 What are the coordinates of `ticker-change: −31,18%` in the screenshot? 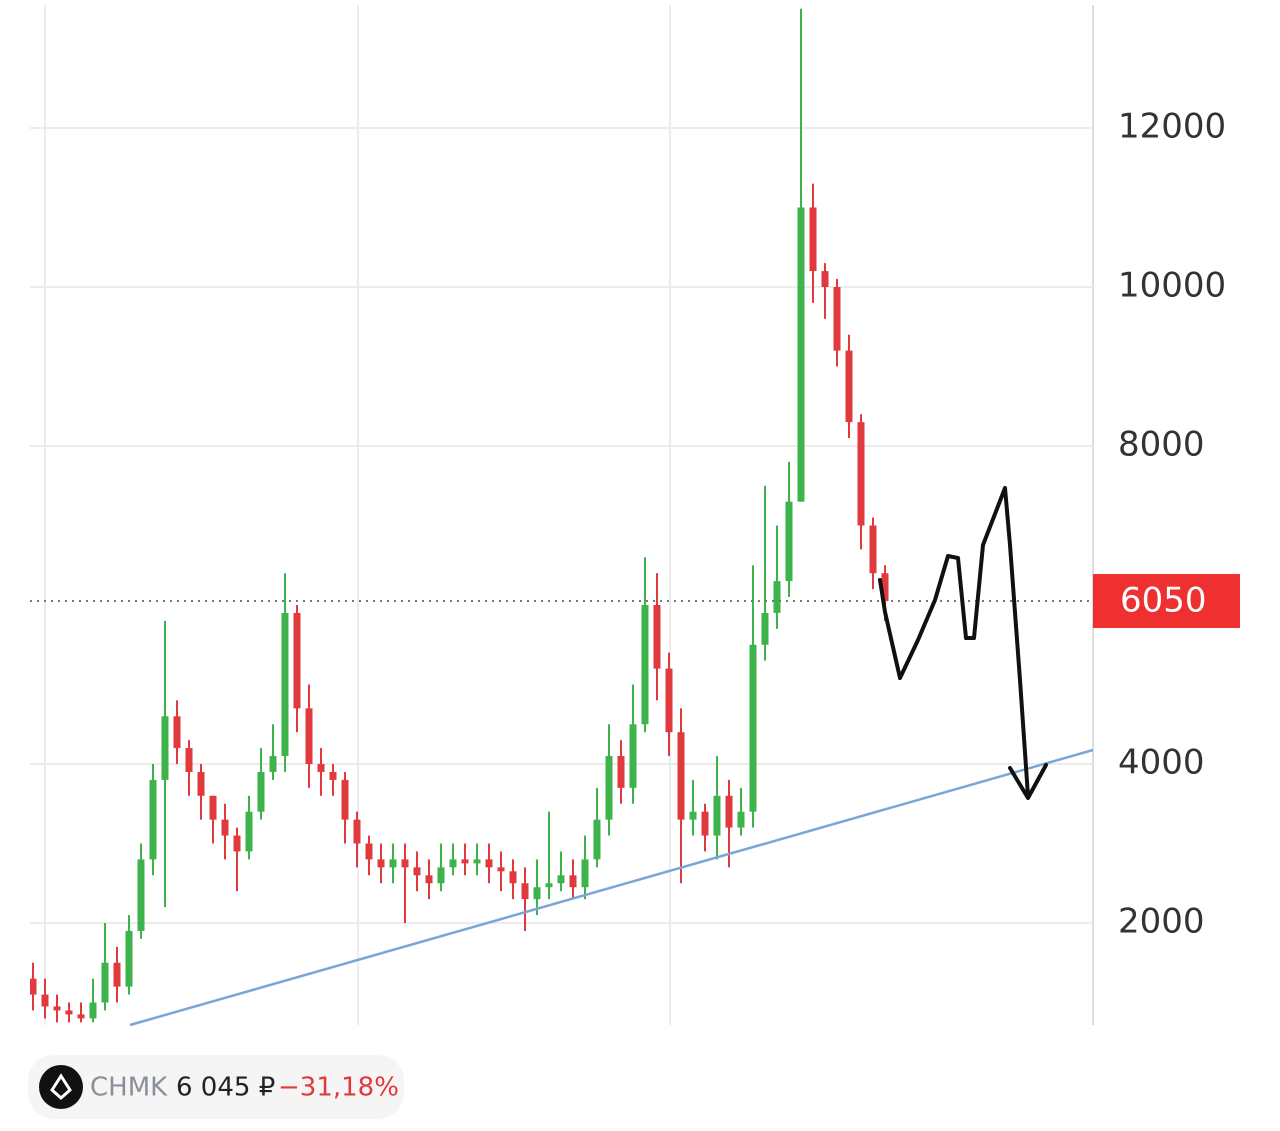 It's located at (338, 1088).